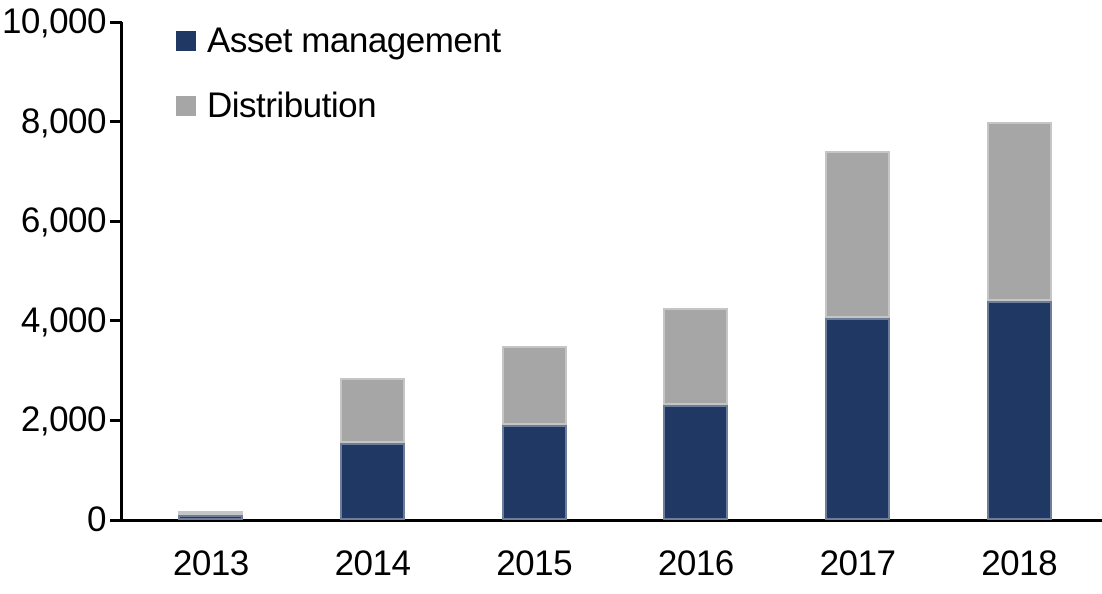 This screenshot has width=1102, height=594. I want to click on x-axis-category-label: 2014, so click(372, 563).